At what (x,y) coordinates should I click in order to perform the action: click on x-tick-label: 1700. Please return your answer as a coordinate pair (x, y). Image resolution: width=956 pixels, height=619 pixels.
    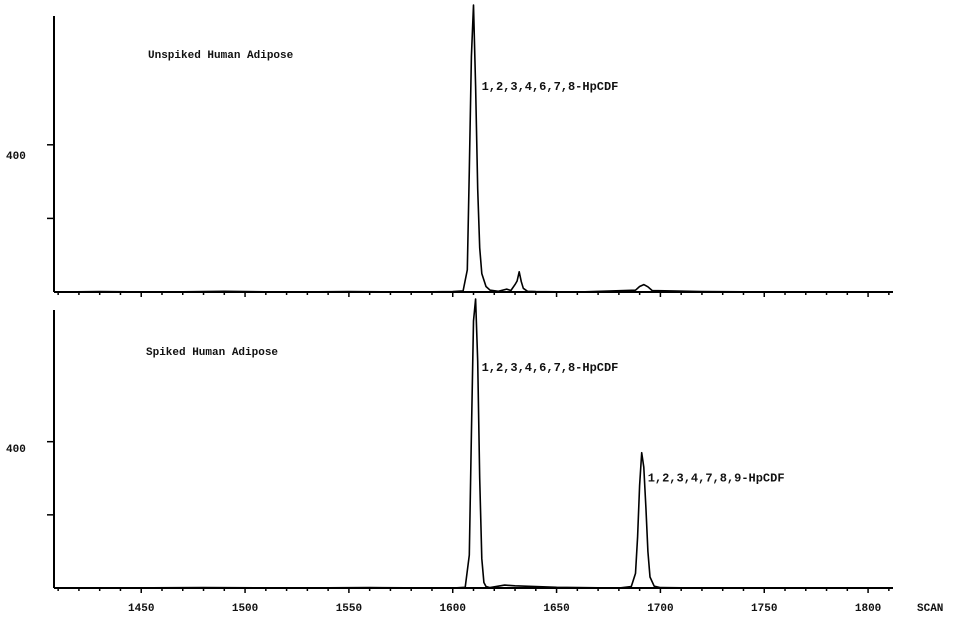
    Looking at the image, I should click on (660, 609).